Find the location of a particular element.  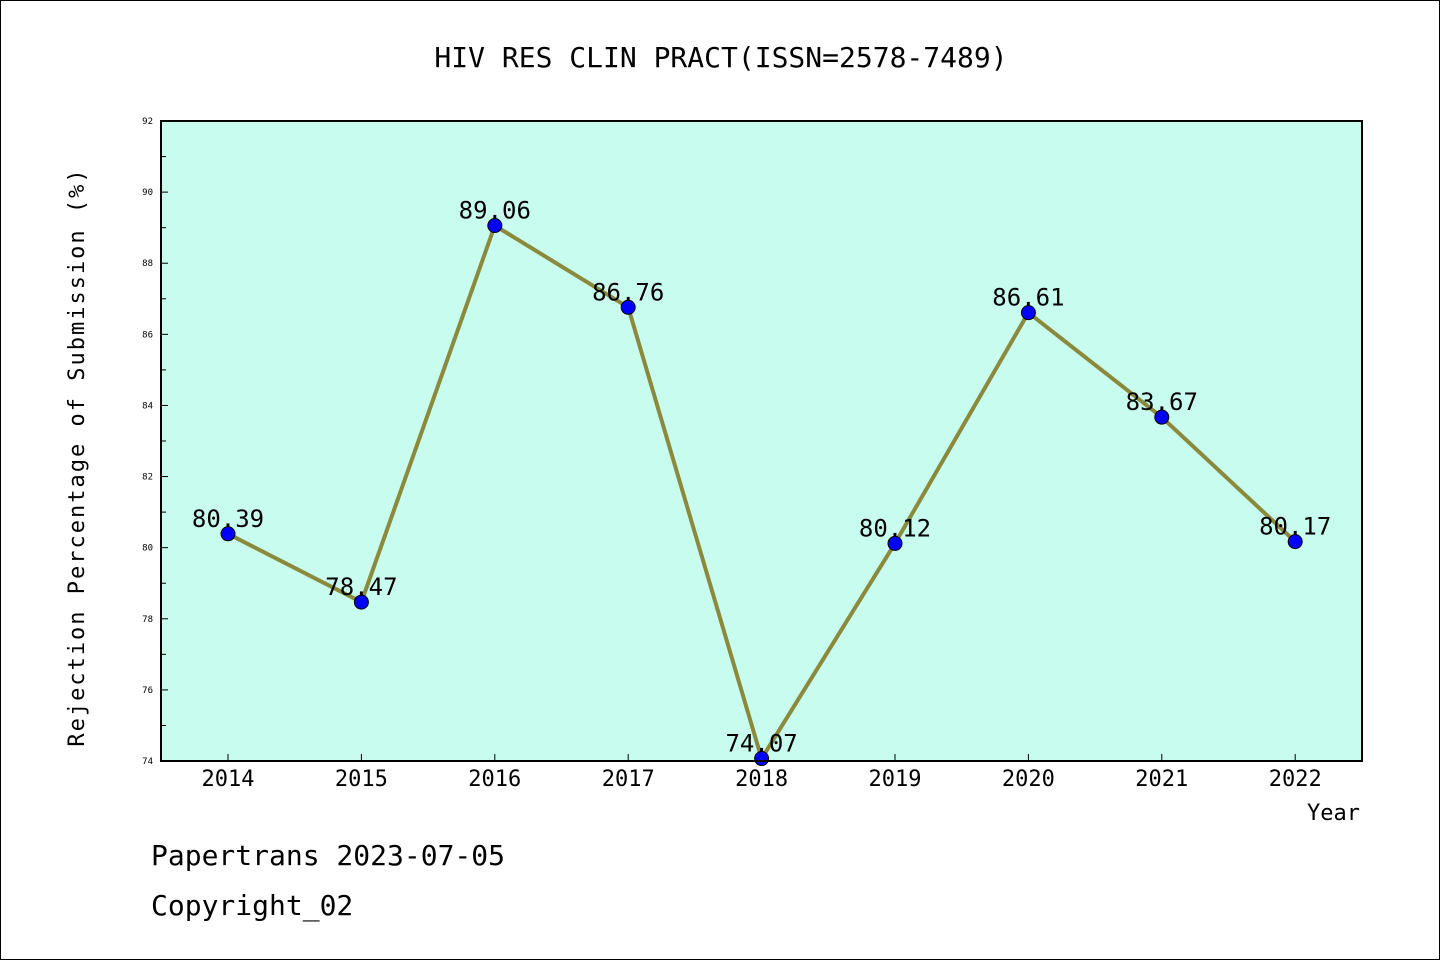

data-label-2015: 78.47 is located at coordinates (361, 587).